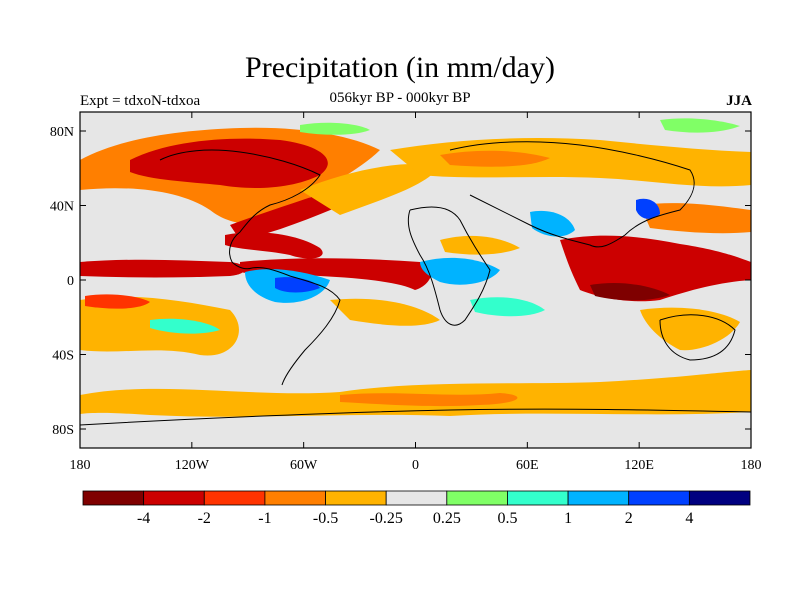 The width and height of the screenshot is (800, 600). What do you see at coordinates (140, 101) in the screenshot?
I see `experiment-label: Expt = tdxoN-tdxoa` at bounding box center [140, 101].